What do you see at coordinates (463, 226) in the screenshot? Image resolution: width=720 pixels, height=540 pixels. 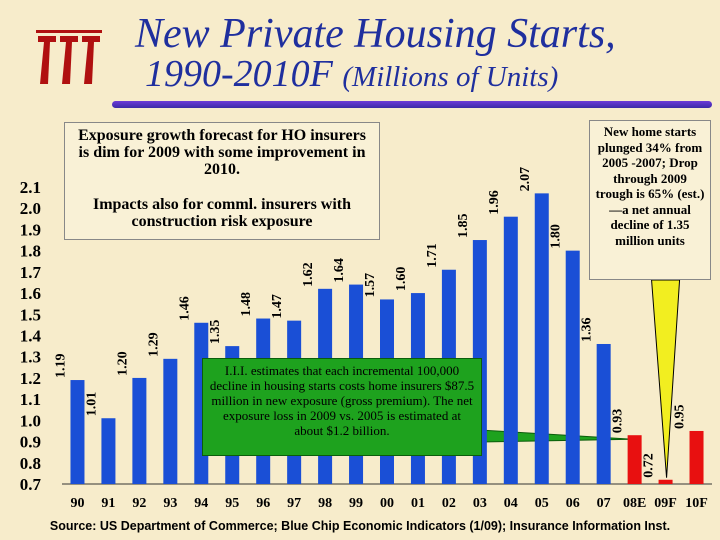 I see `data-label: 1.85` at bounding box center [463, 226].